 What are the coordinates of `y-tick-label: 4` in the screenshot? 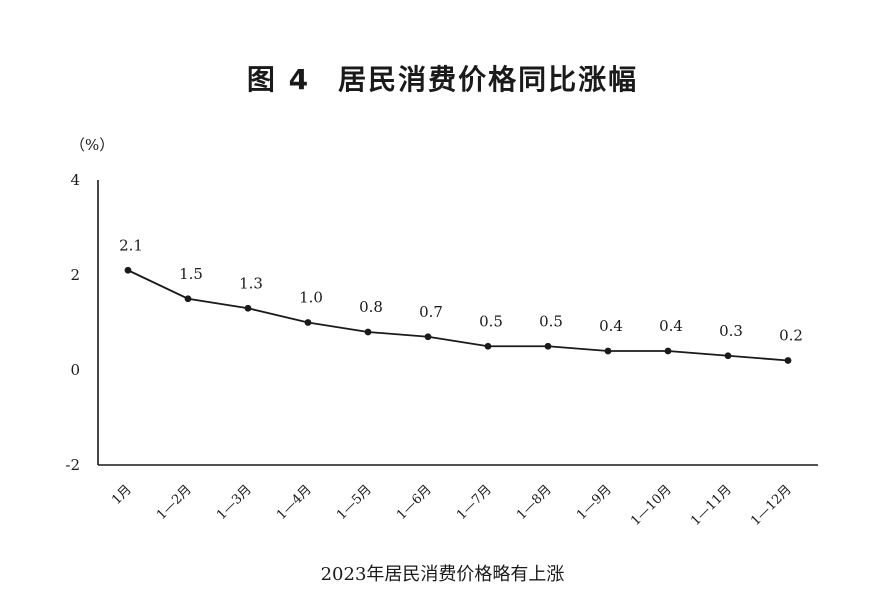 It's located at (75, 180).